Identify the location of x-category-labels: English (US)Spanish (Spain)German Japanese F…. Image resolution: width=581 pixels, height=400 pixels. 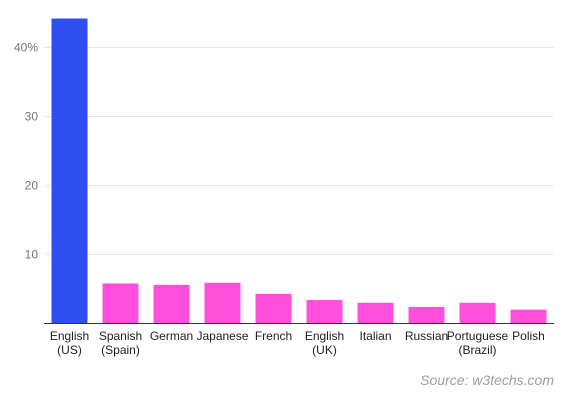
(297, 343).